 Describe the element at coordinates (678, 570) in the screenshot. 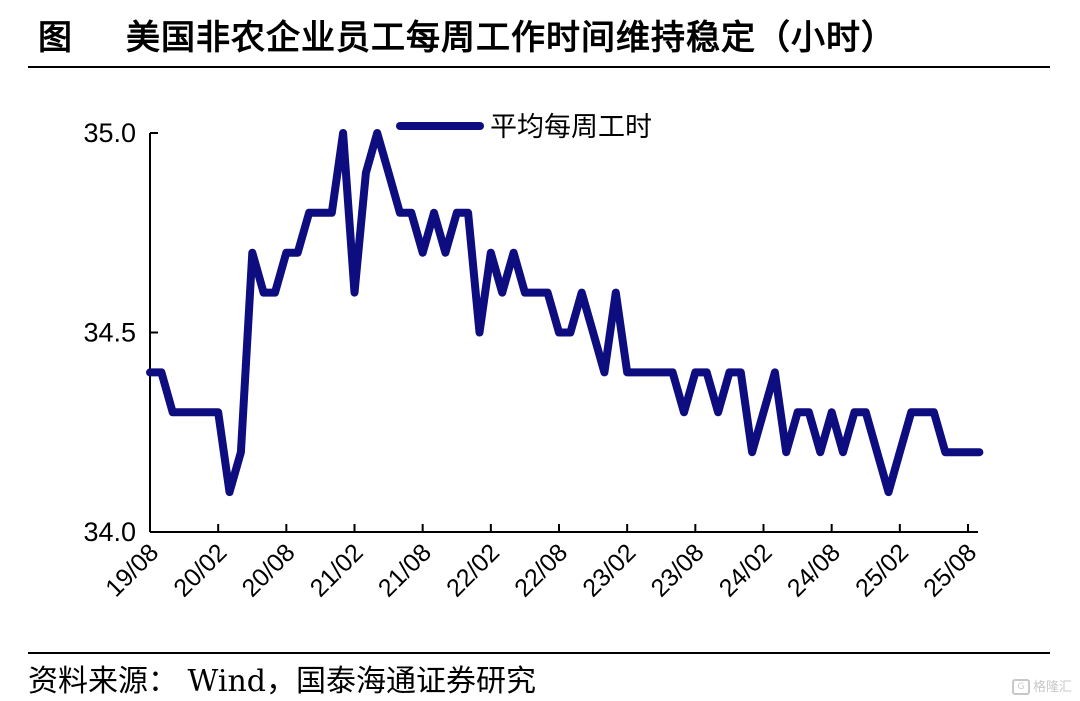

I see `x-tick-label: 23/08` at that location.